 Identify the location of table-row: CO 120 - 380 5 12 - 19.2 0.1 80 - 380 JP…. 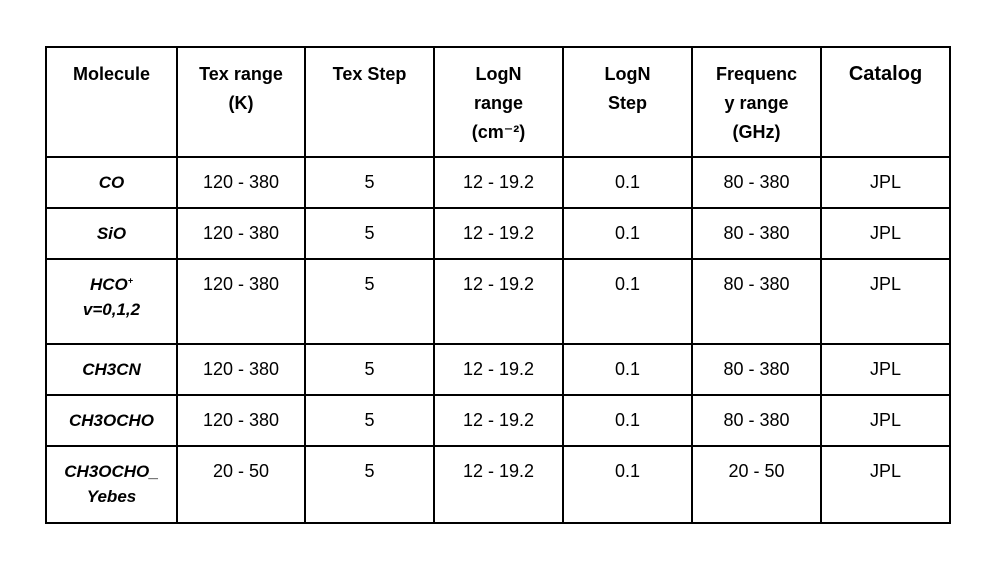
(498, 182).